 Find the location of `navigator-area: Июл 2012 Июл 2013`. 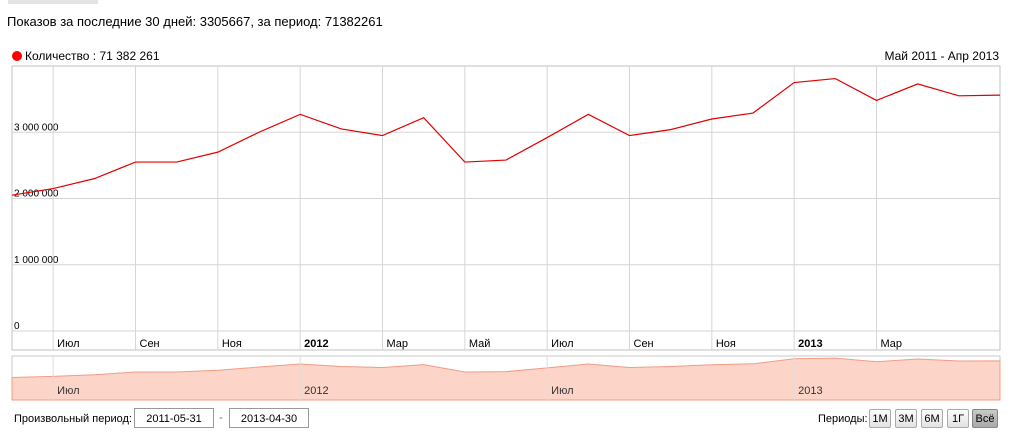

navigator-area: Июл 2012 Июл 2013 is located at coordinates (506, 378).